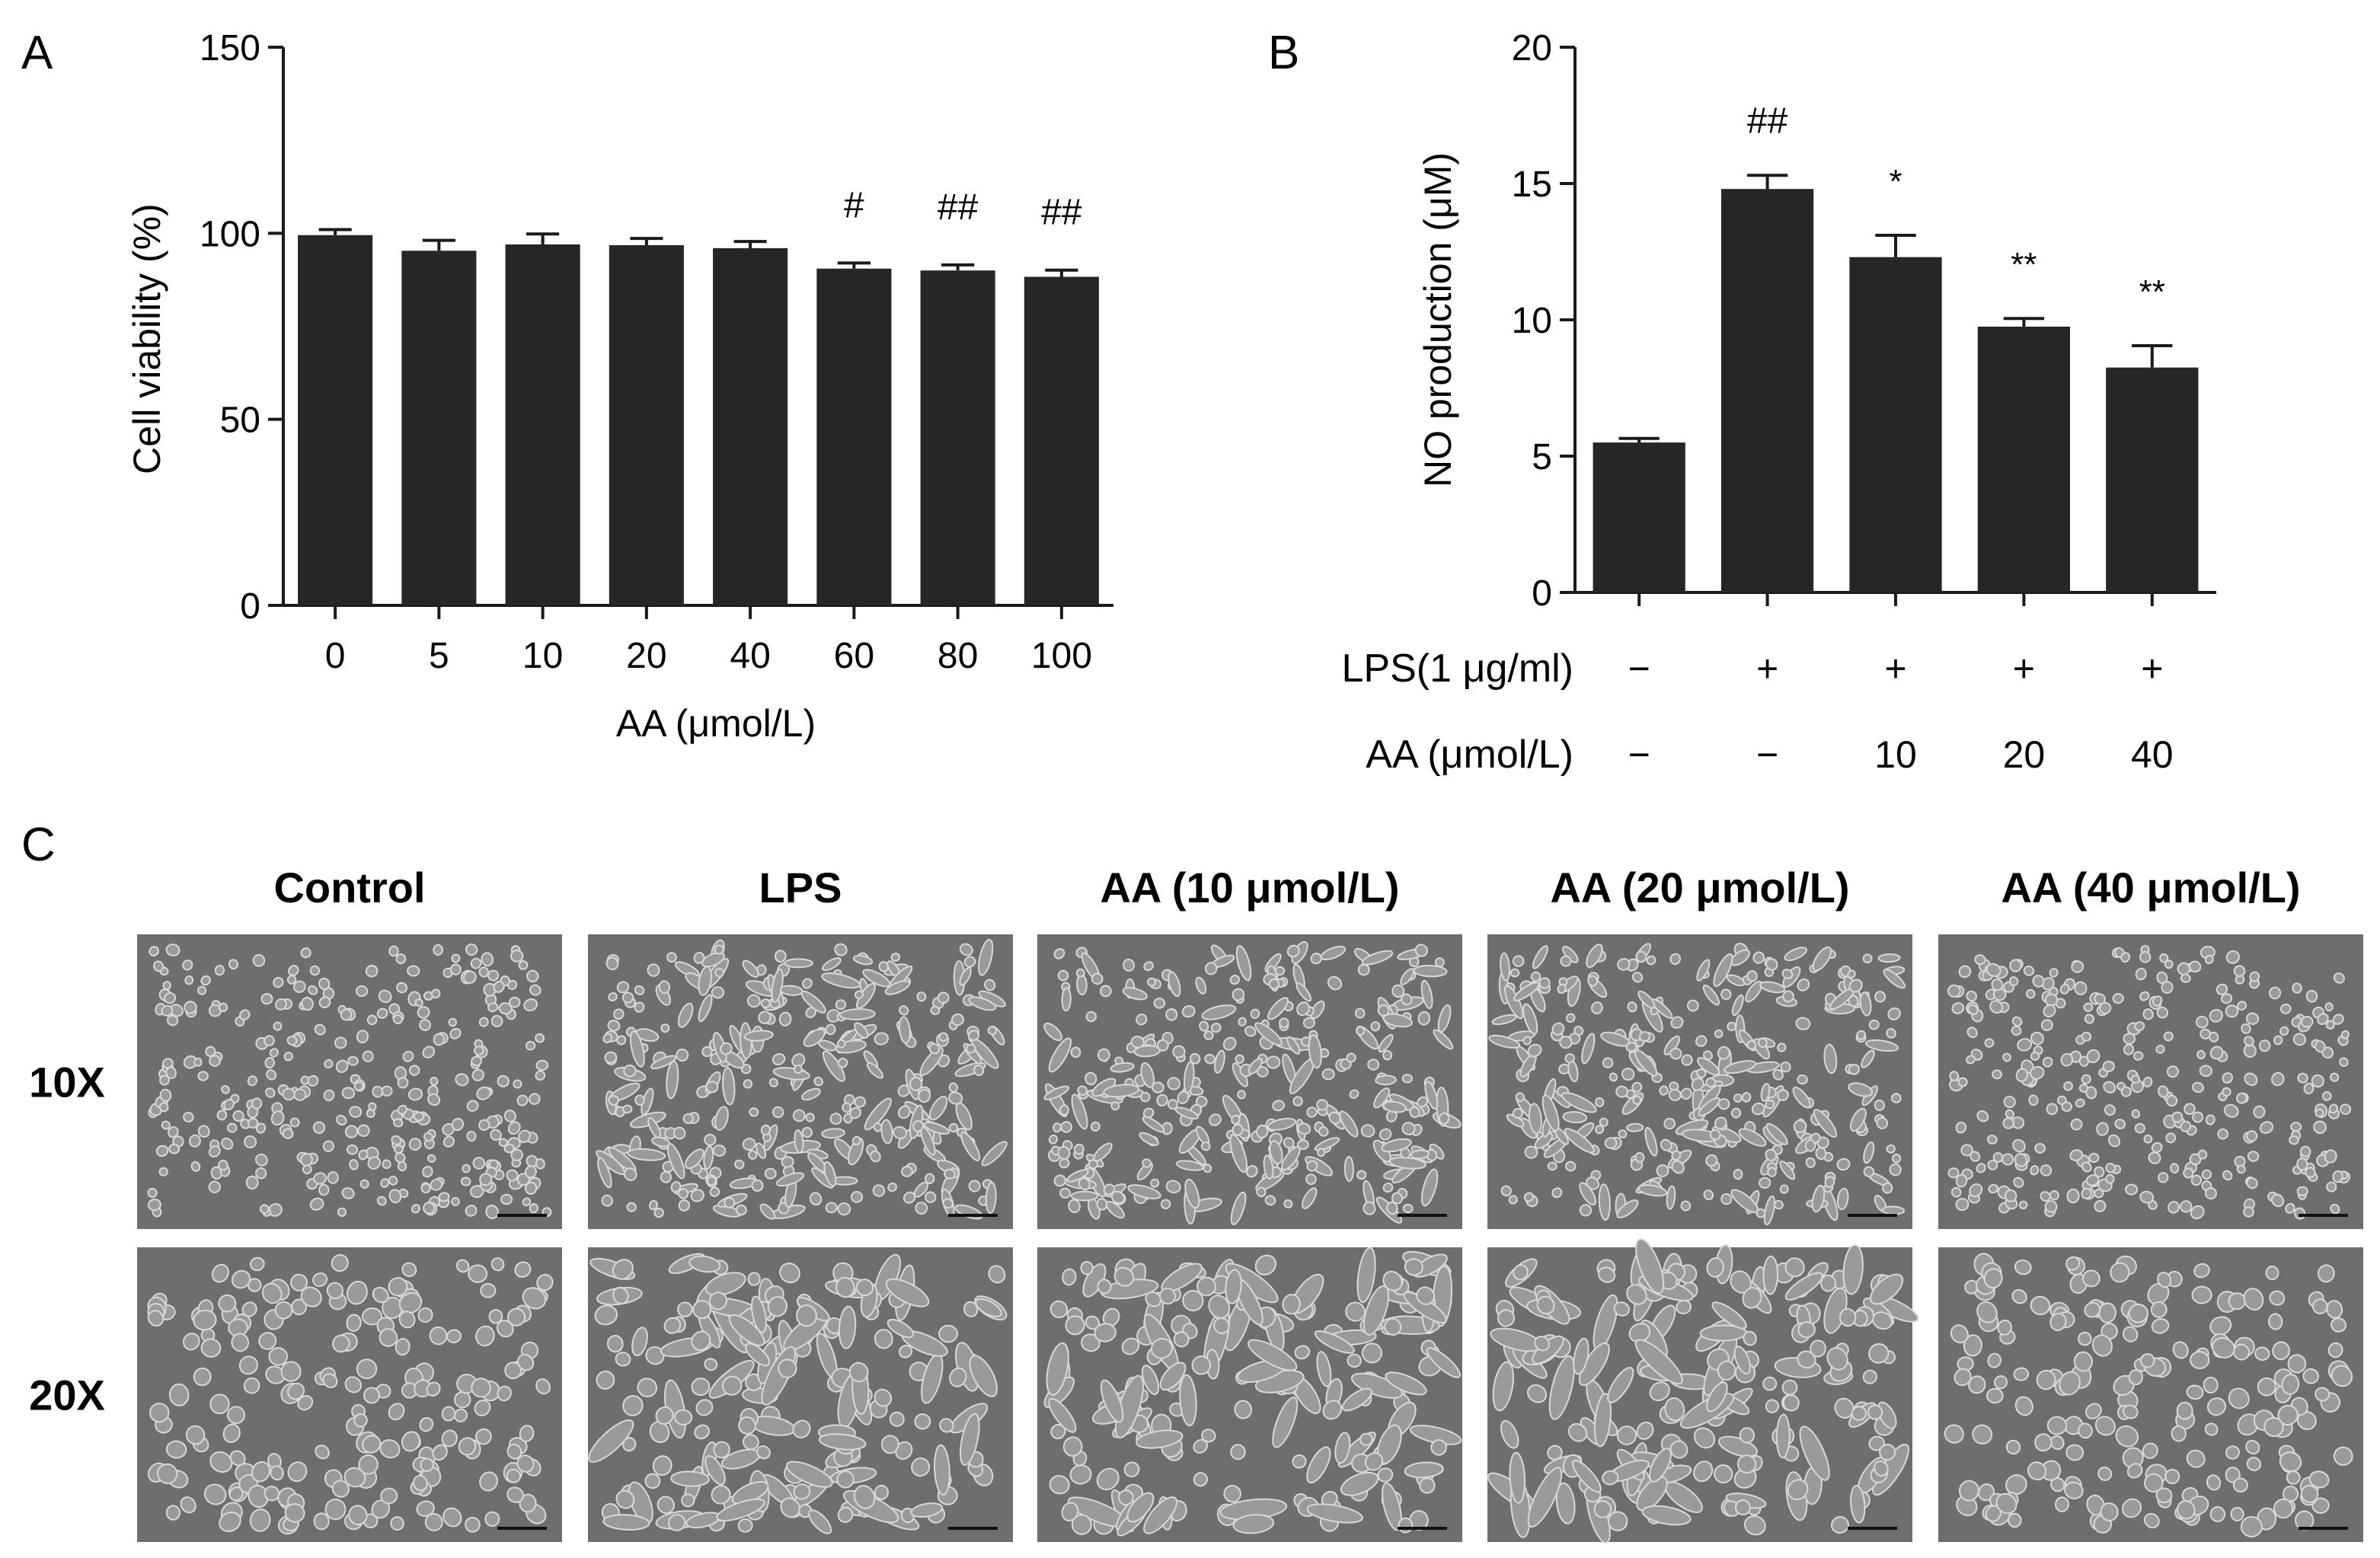  I want to click on b-condition-row-label: AA (μmol/L), so click(1470, 755).